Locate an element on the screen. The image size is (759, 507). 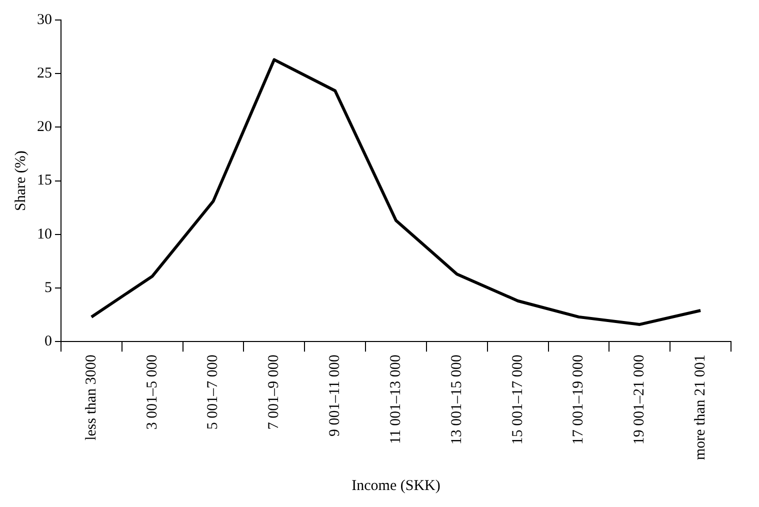
x-axis-title: Income (SKK) is located at coordinates (396, 486).